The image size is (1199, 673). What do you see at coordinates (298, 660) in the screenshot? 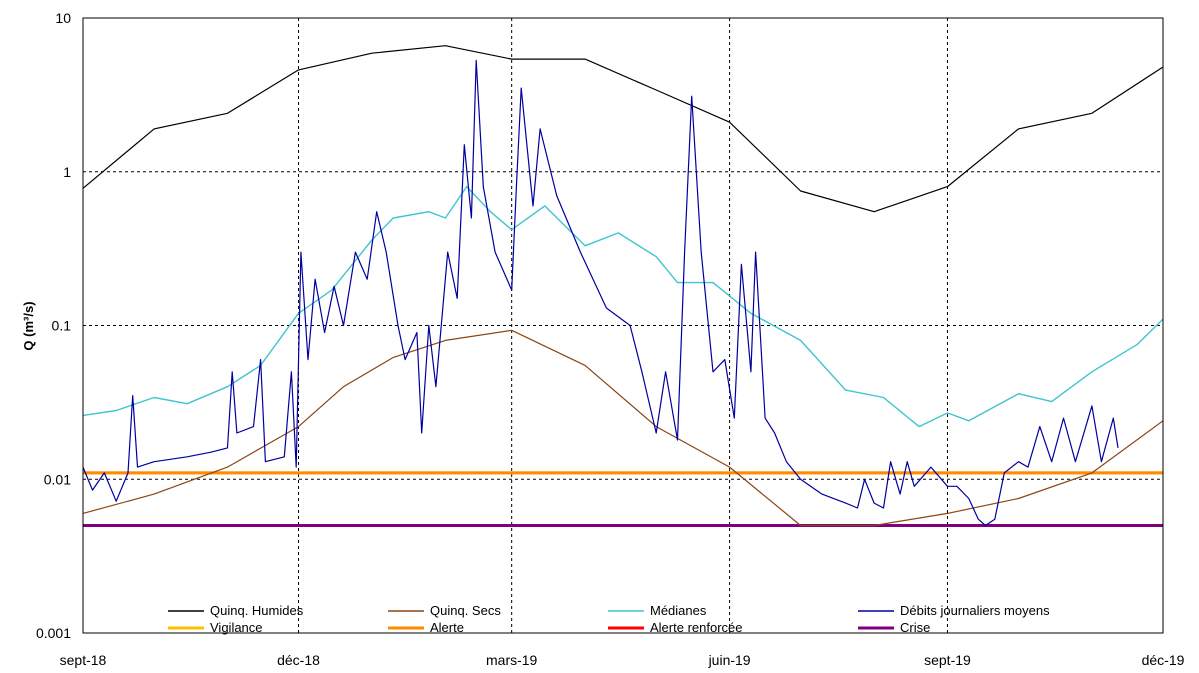
I see `x-tick-label-1: déc-18` at bounding box center [298, 660].